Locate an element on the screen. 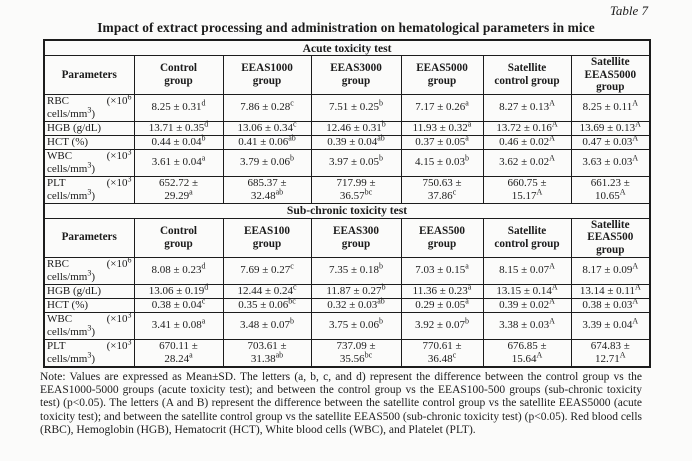 The image size is (692, 461). value-cell: 3.39 ± 0.04A is located at coordinates (610, 325).